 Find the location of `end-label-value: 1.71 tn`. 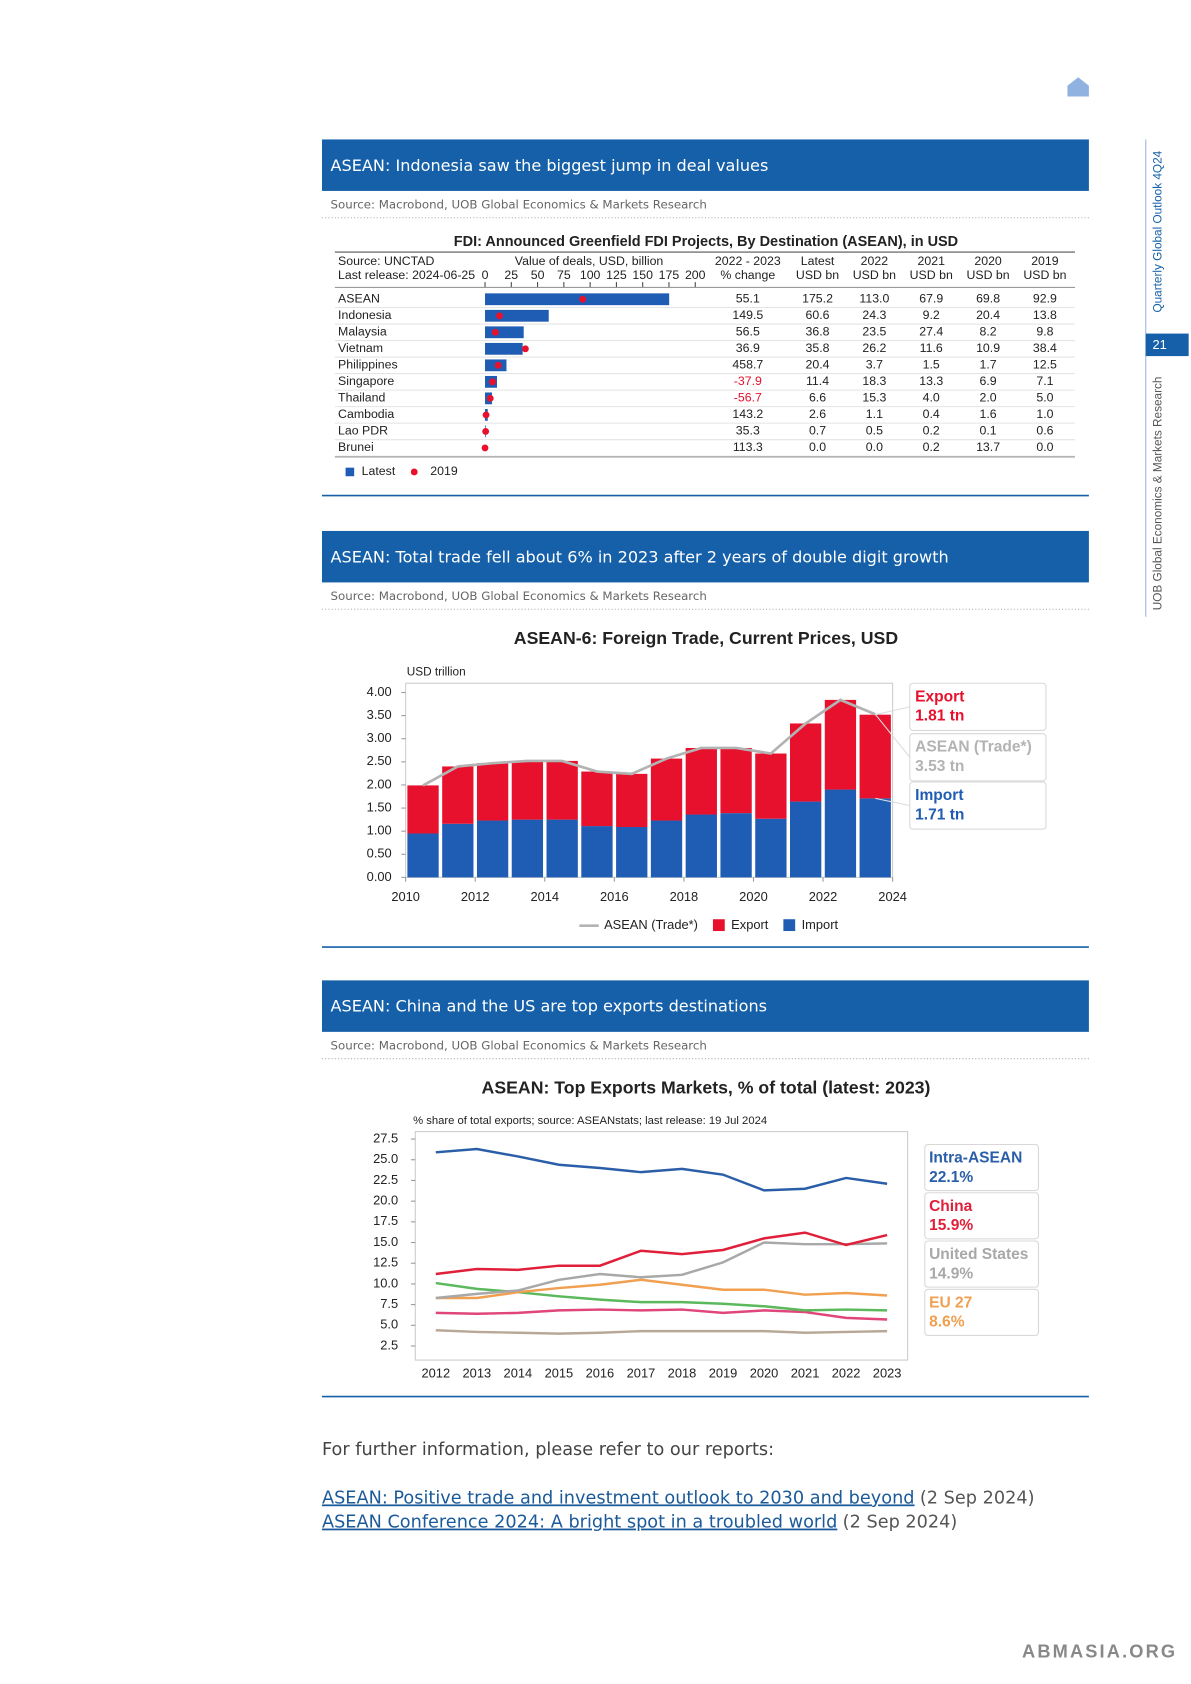

end-label-value: 1.71 tn is located at coordinates (939, 814).